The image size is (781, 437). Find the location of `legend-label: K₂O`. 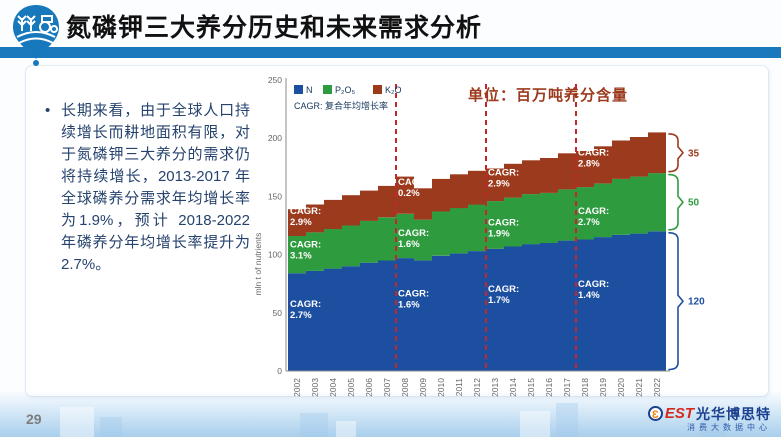

legend-label: K₂O is located at coordinates (393, 90).